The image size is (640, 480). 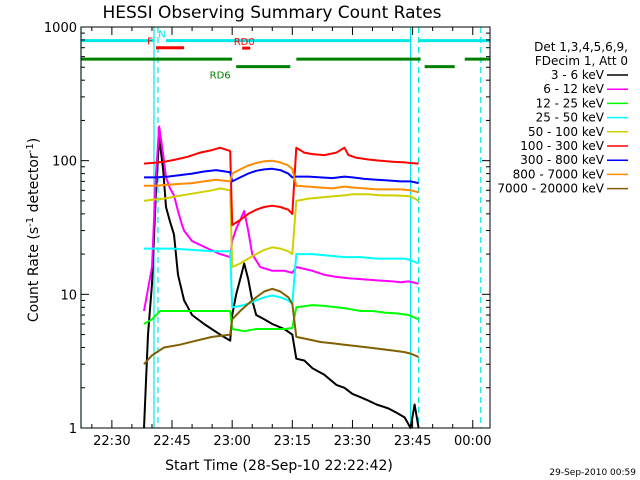 What do you see at coordinates (111, 441) in the screenshot?
I see `x-tick-label: 22:30` at bounding box center [111, 441].